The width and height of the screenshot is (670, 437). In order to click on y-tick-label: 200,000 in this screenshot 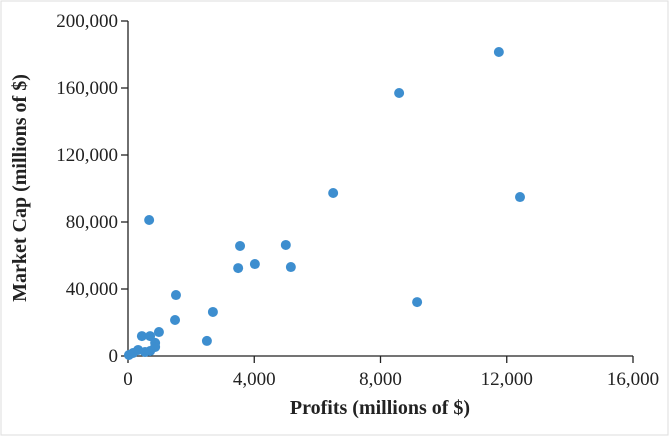, I will do `click(87, 21)`.